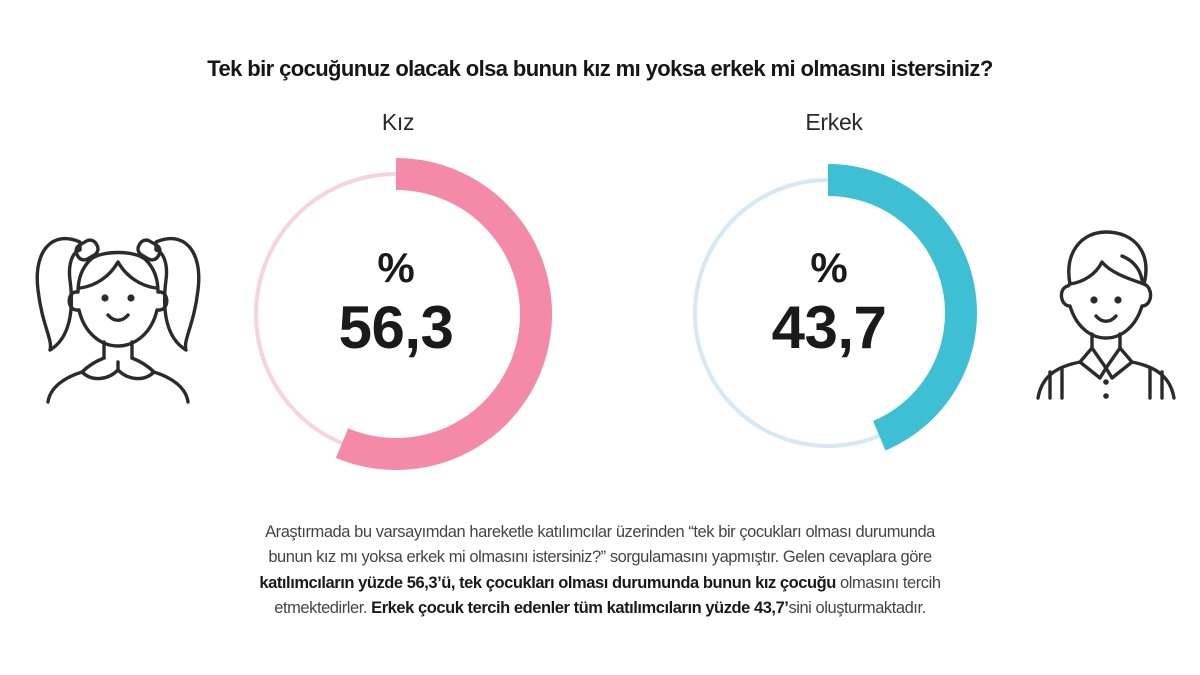 The image size is (1200, 675). I want to click on donut-label-boy: Erkek, so click(834, 122).